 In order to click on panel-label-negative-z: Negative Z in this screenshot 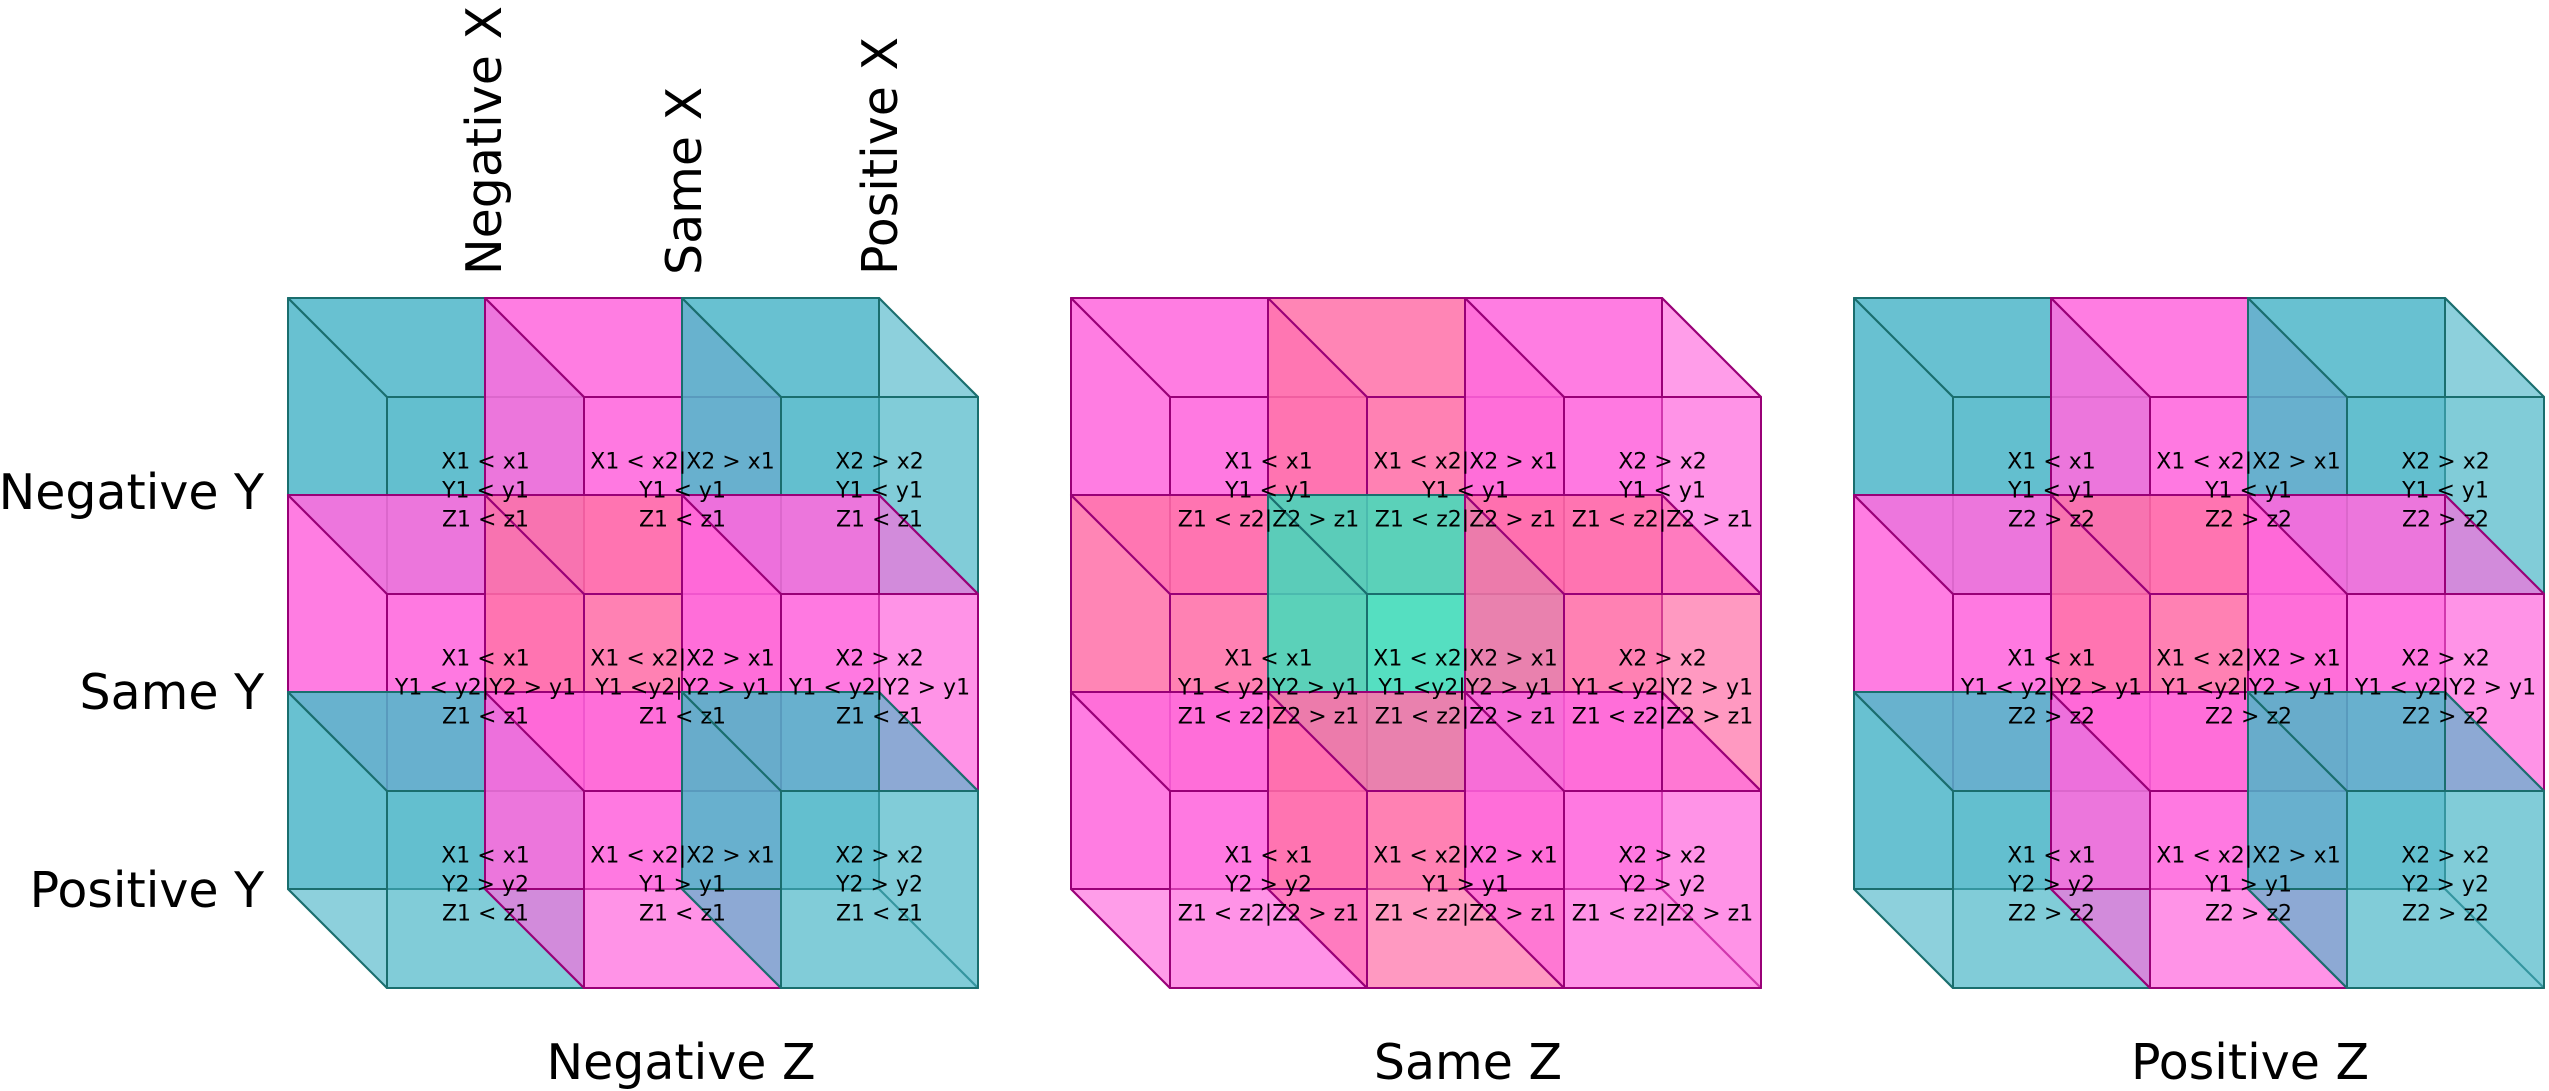, I will do `click(681, 1062)`.